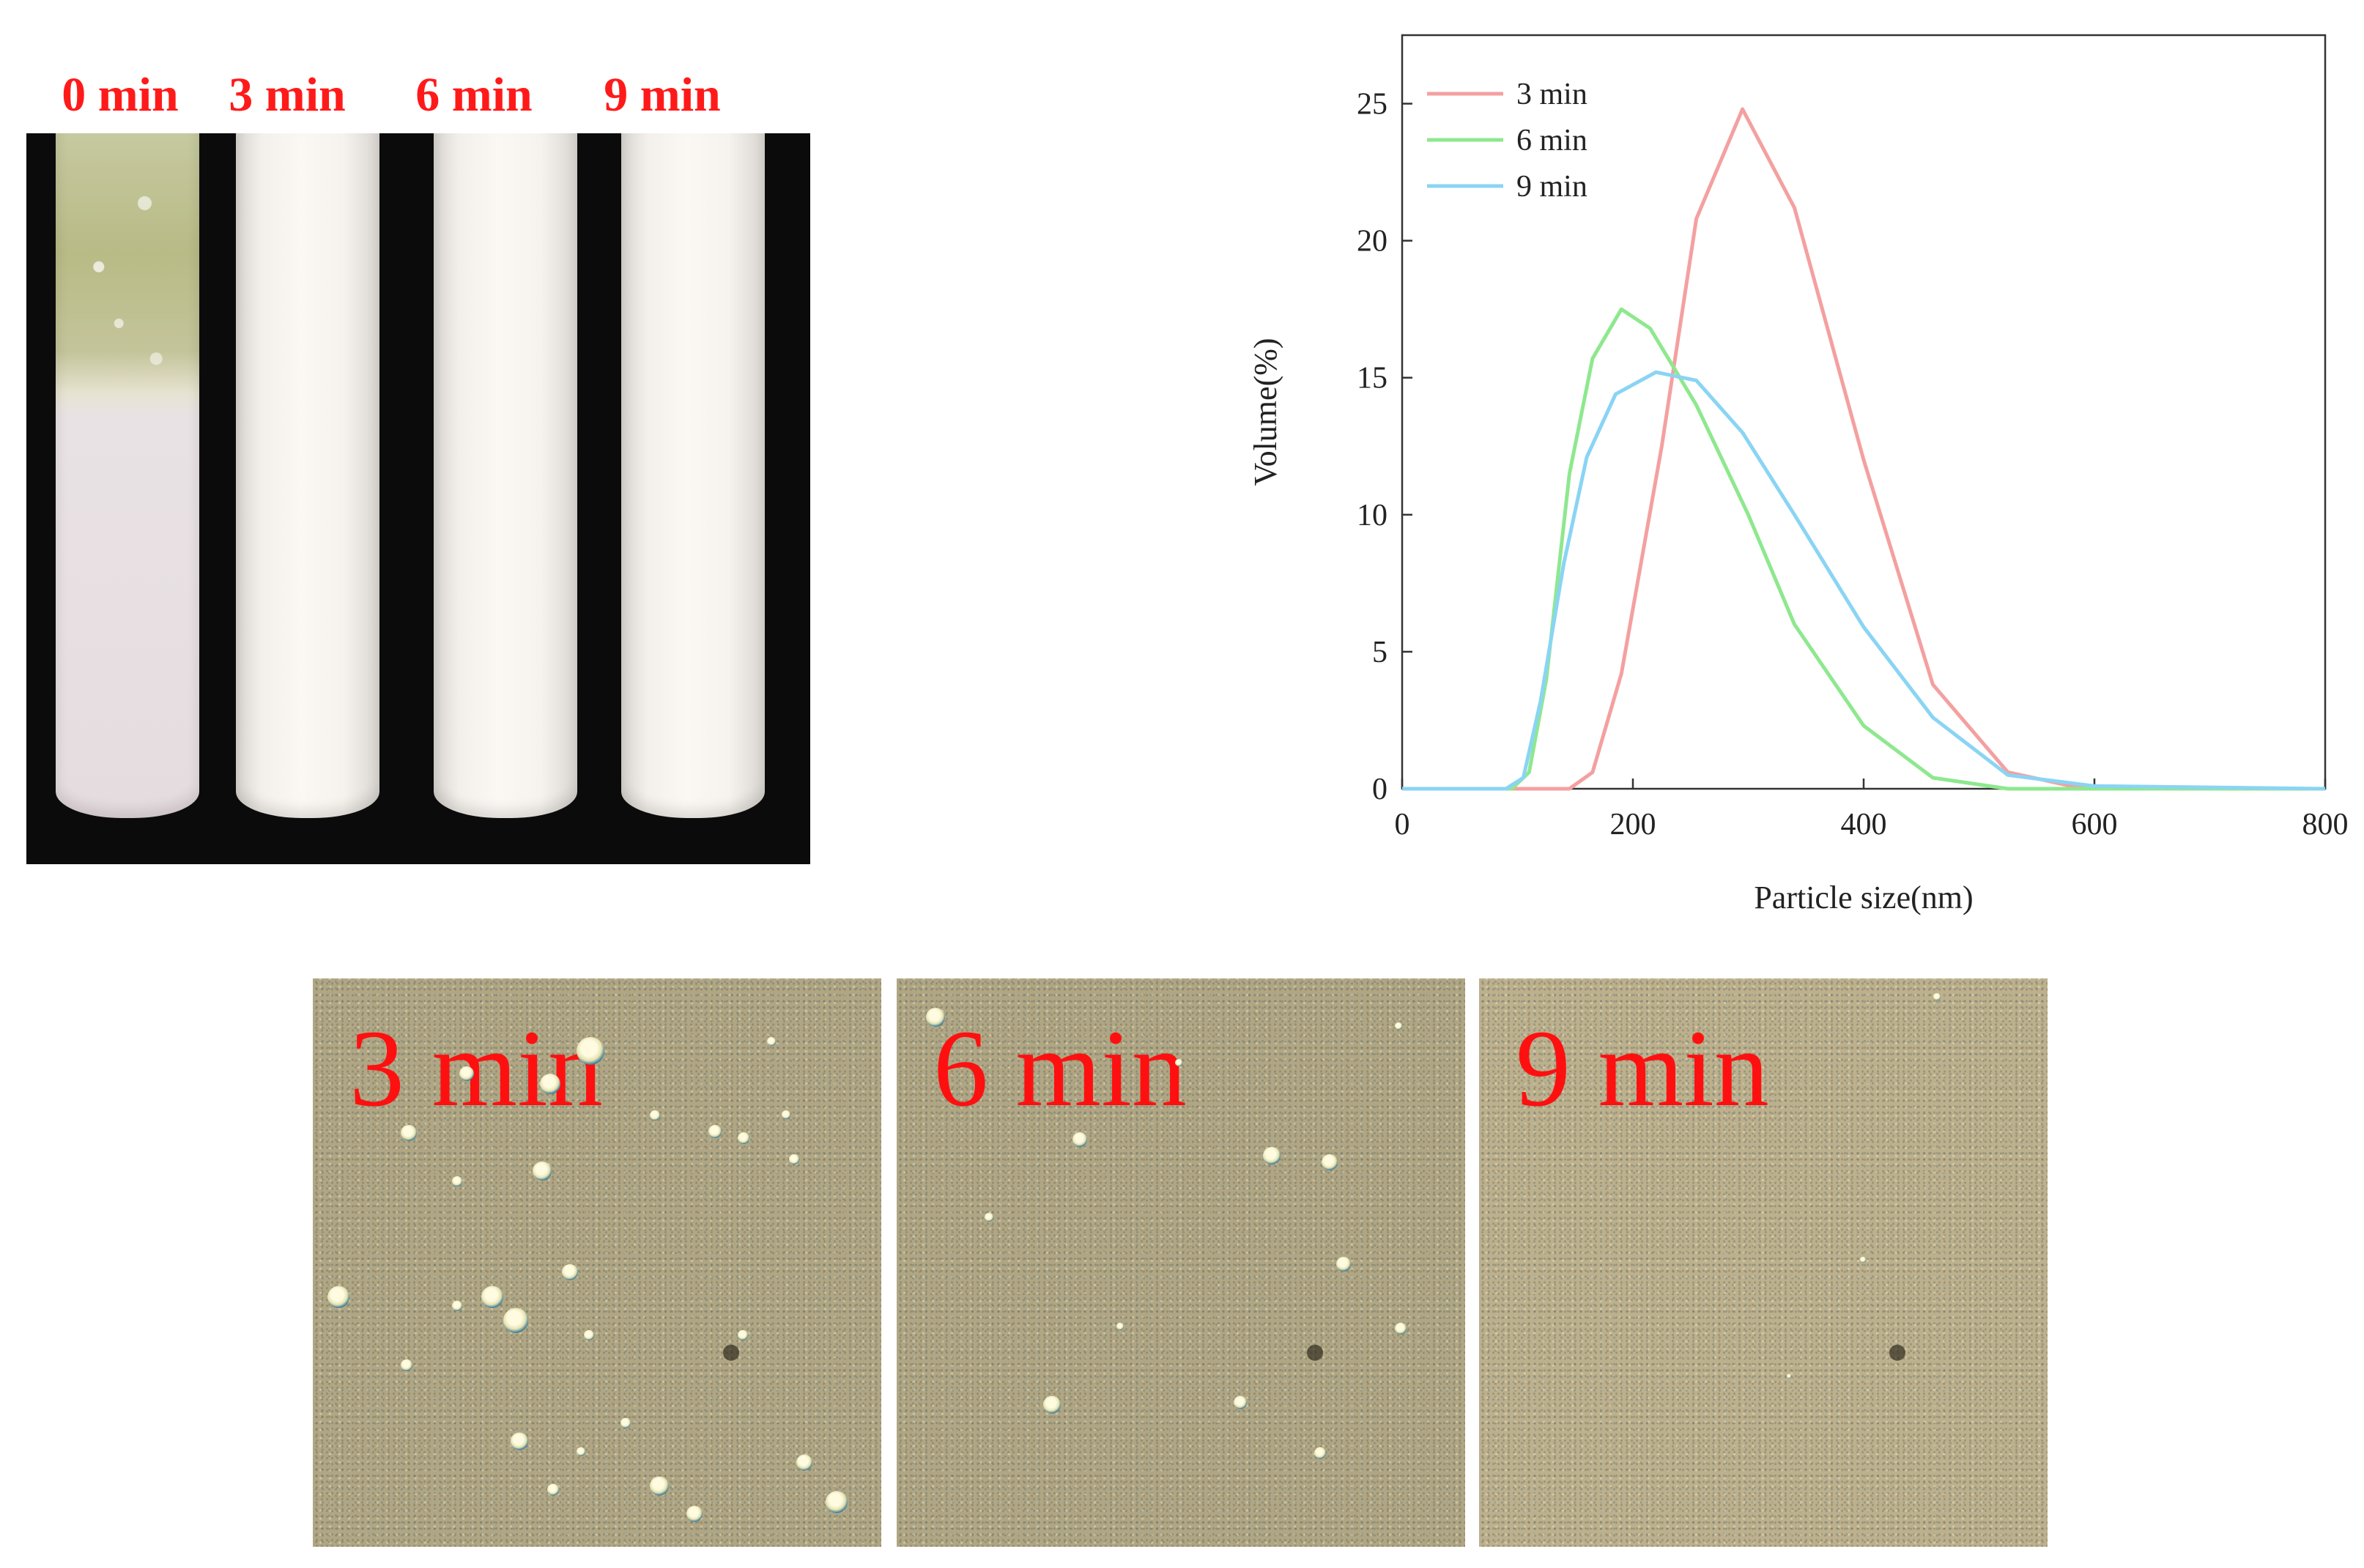 Image resolution: width=2364 pixels, height=1568 pixels. I want to click on legend-label-6min: 6 min, so click(1551, 140).